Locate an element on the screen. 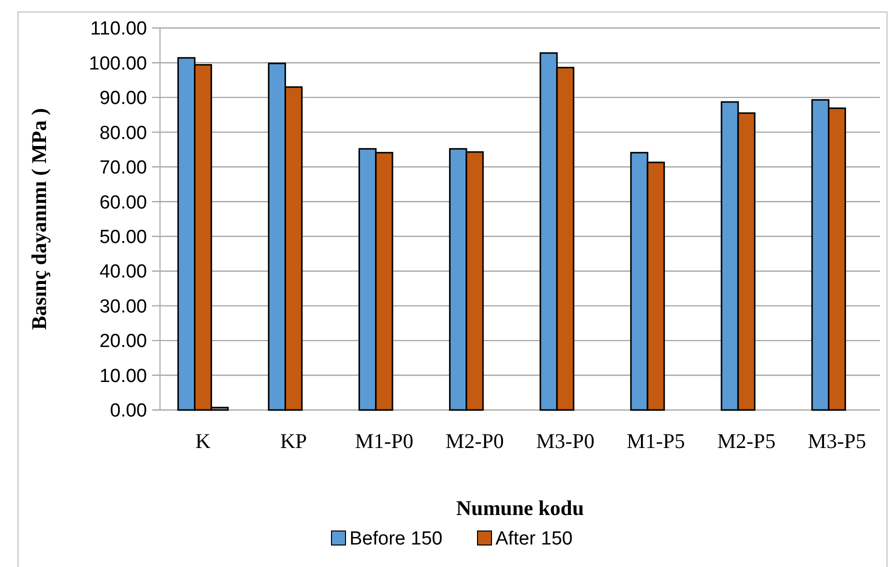 This screenshot has height=567, width=889. y-tick-label: 90.00 is located at coordinates (123, 99).